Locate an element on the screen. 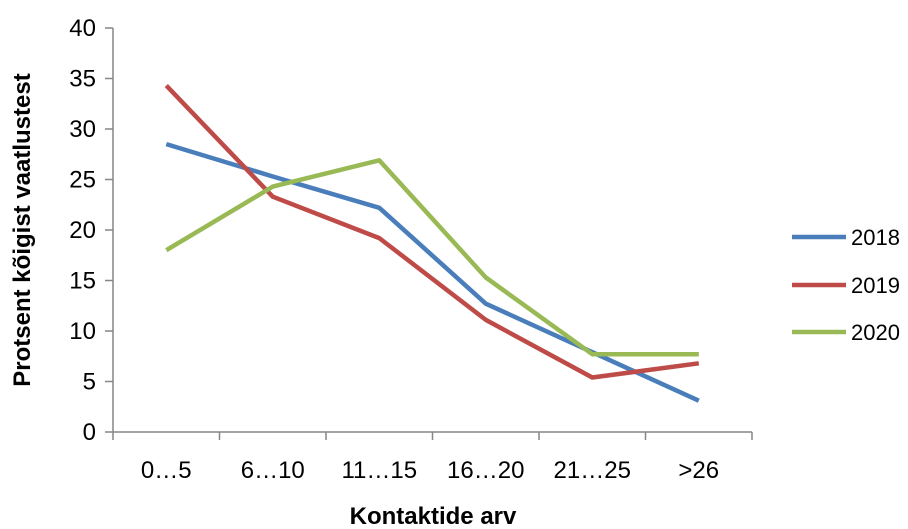 The image size is (908, 529). x-tick-label: 21…25 is located at coordinates (592, 470).